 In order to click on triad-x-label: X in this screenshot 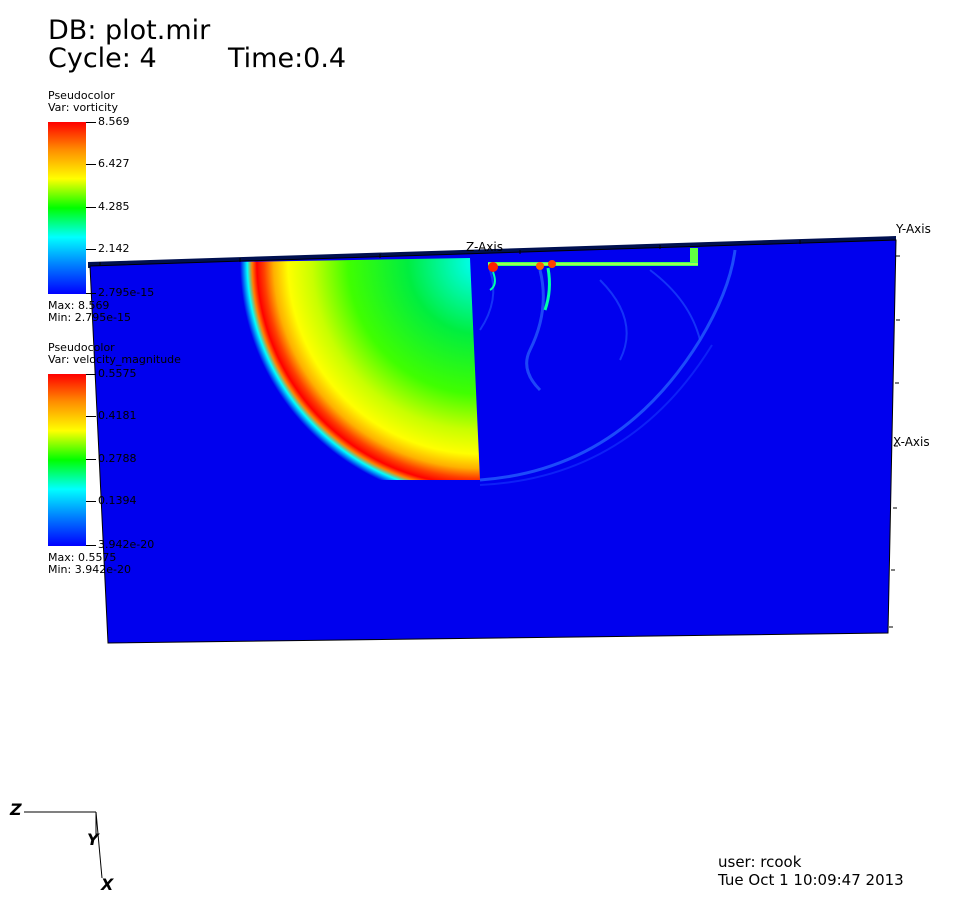, I will do `click(107, 884)`.